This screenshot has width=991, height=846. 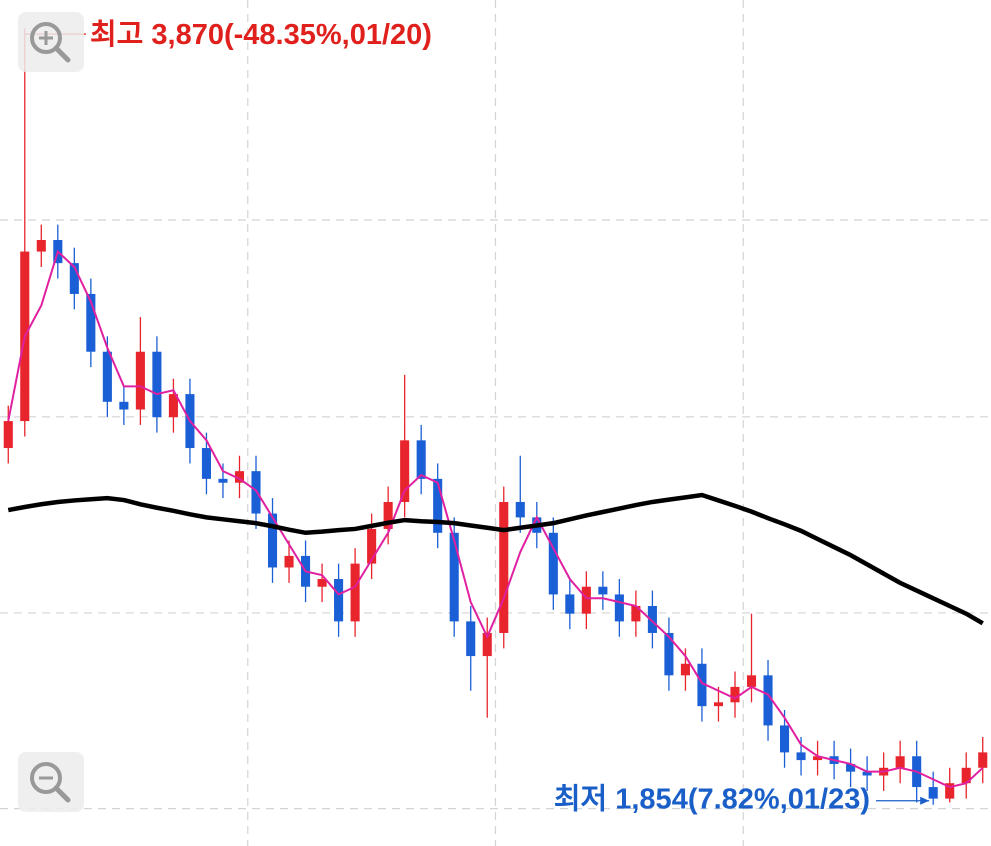 I want to click on low-label: 최저 1,854(7.82%,01/23), so click(x=712, y=798).